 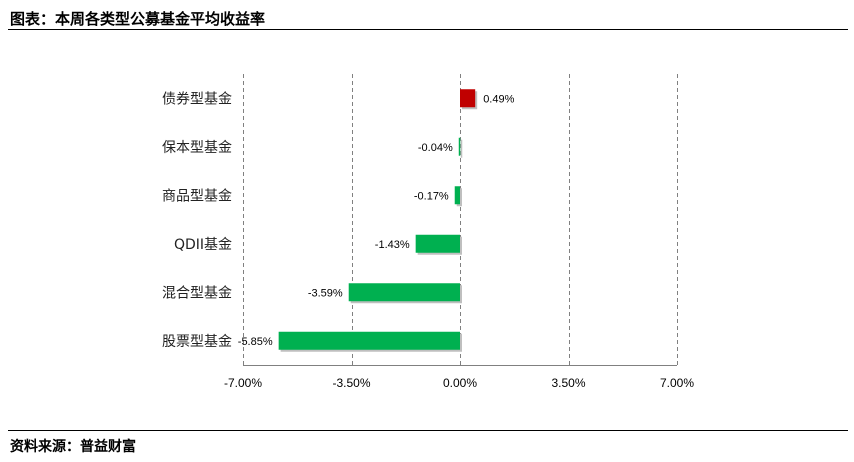 What do you see at coordinates (255, 342) in the screenshot?
I see `value-label-5: -5.85%` at bounding box center [255, 342].